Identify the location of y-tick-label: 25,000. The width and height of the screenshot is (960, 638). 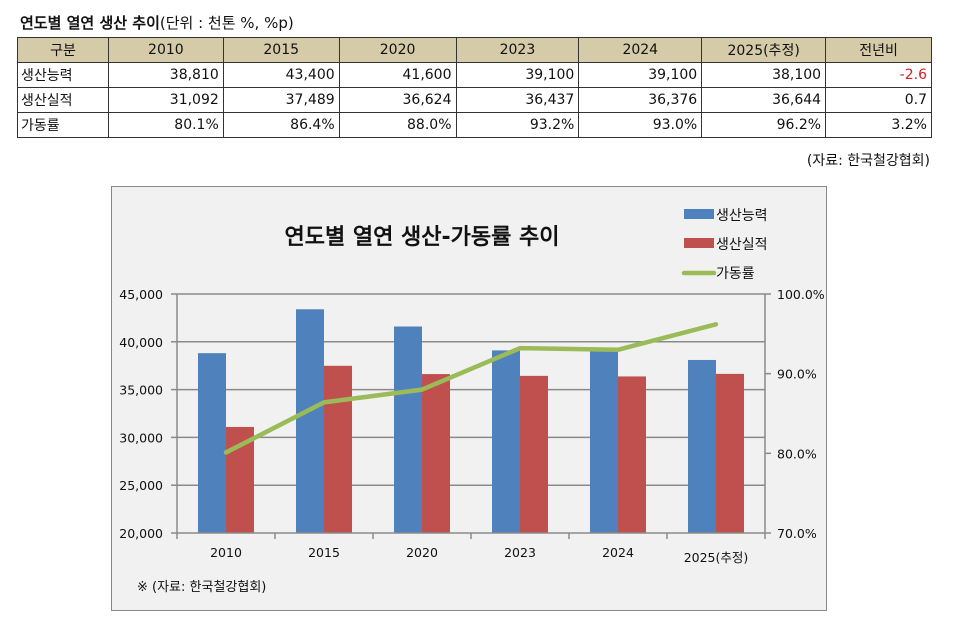
(141, 485).